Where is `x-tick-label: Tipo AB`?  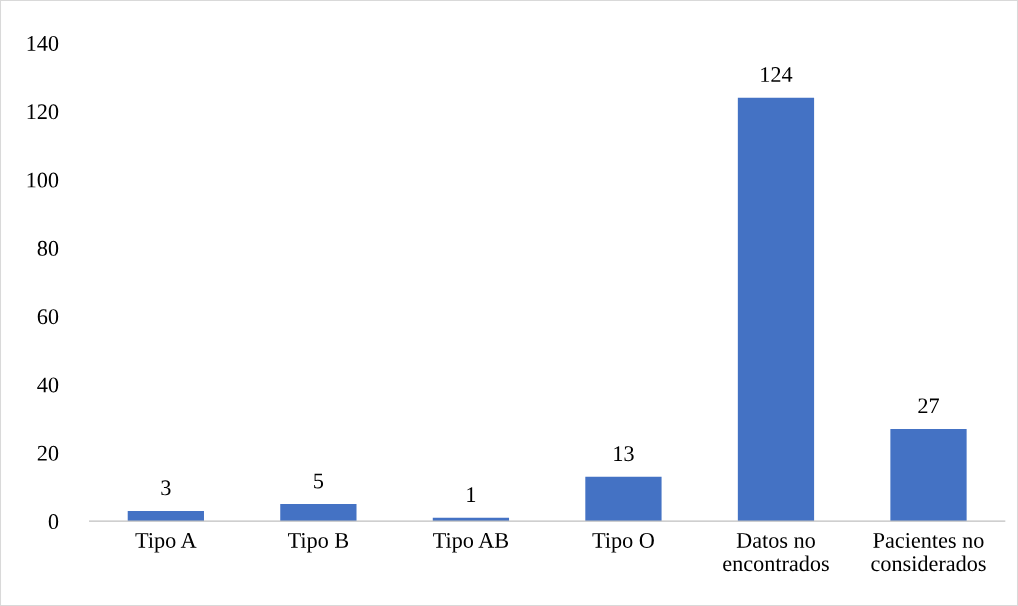 x-tick-label: Tipo AB is located at coordinates (471, 542).